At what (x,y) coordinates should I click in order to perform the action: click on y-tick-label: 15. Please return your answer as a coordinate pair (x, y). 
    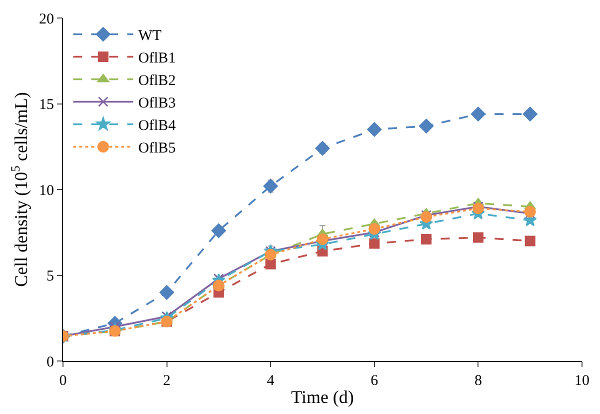
    Looking at the image, I should click on (46, 105).